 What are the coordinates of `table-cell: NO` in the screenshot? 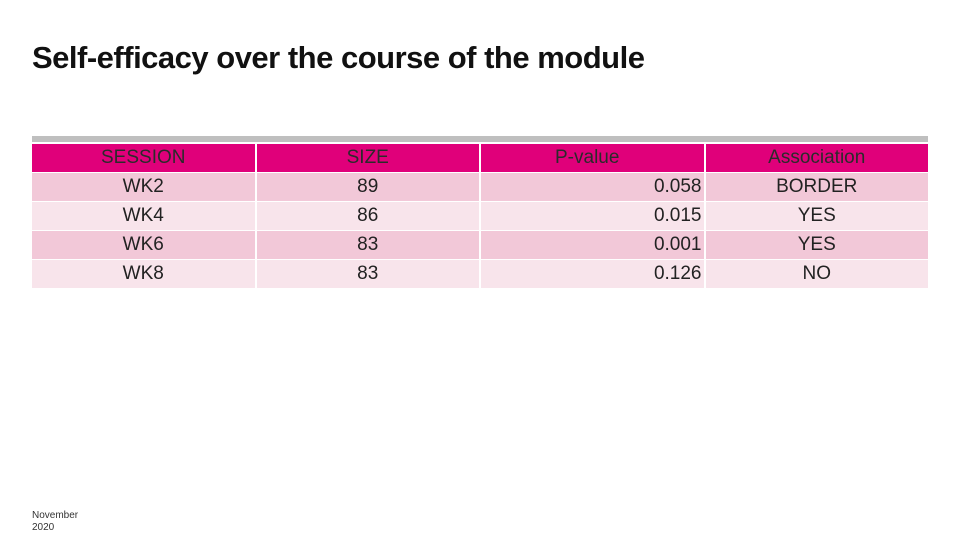 It's located at (816, 274).